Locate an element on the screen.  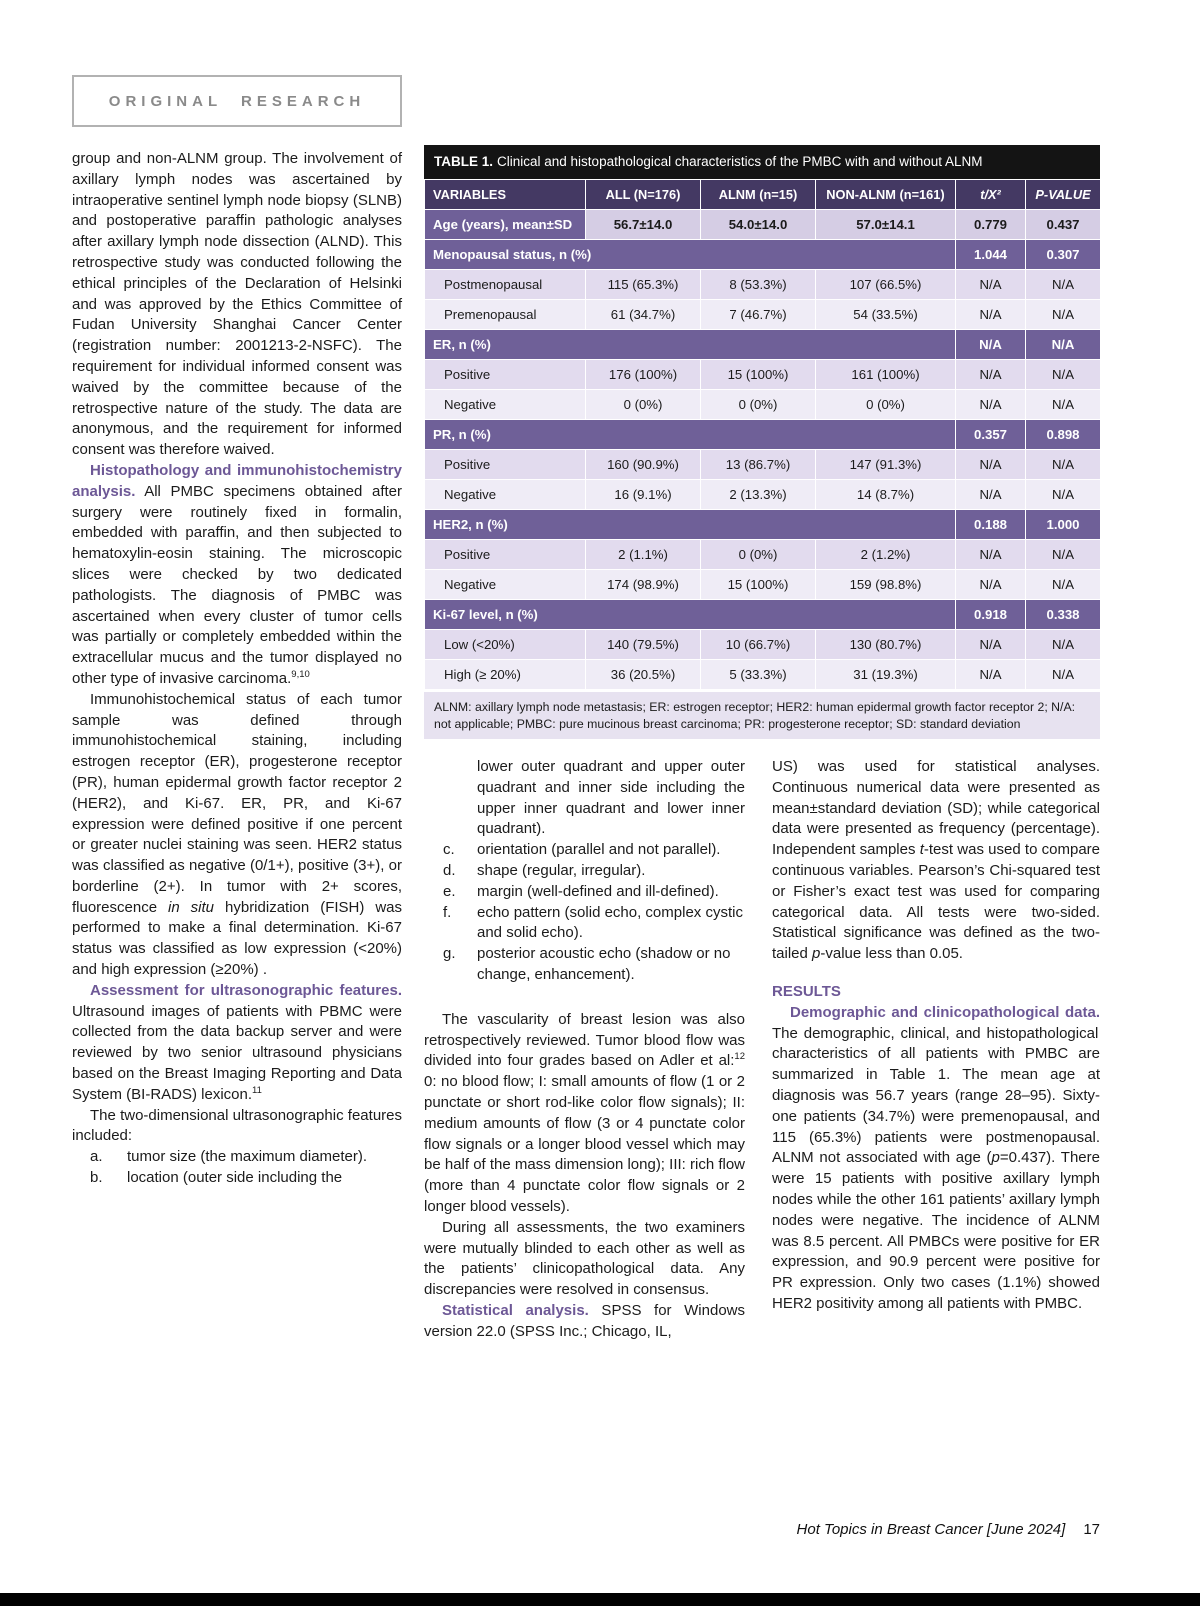
list-item: d. shape (regular, irregular). is located at coordinates (584, 871).